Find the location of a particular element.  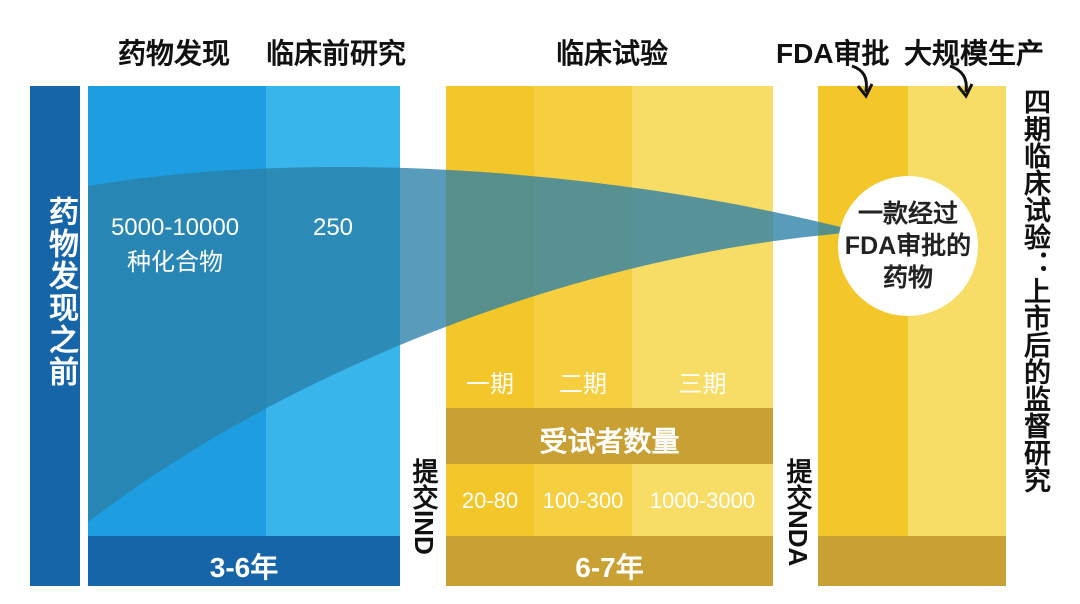

circle-line-3: 药物 is located at coordinates (907, 278).